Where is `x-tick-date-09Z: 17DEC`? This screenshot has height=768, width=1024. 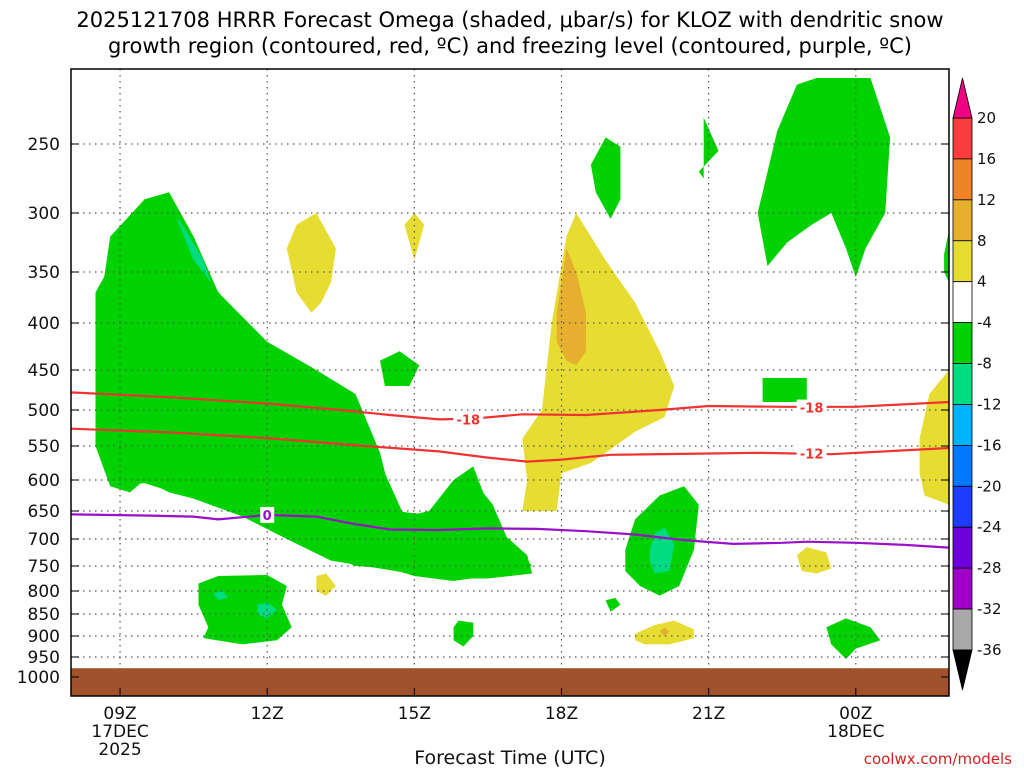
x-tick-date-09Z: 17DEC is located at coordinates (119, 732).